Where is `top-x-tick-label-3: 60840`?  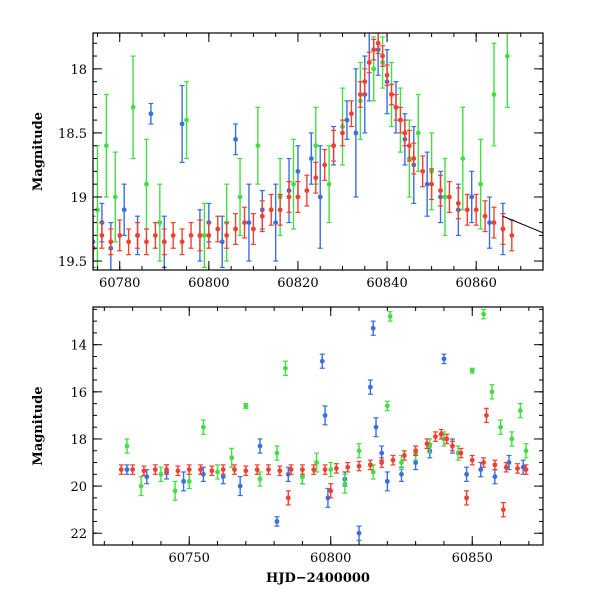 top-x-tick-label-3: 60840 is located at coordinates (386, 283).